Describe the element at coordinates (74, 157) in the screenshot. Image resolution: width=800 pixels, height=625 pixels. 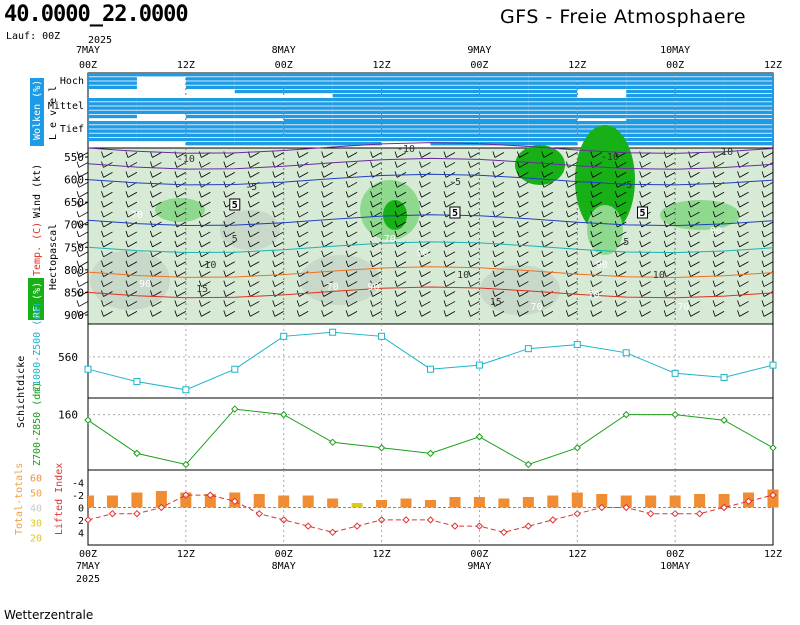
I see `pressure-tick-label: 550` at that location.